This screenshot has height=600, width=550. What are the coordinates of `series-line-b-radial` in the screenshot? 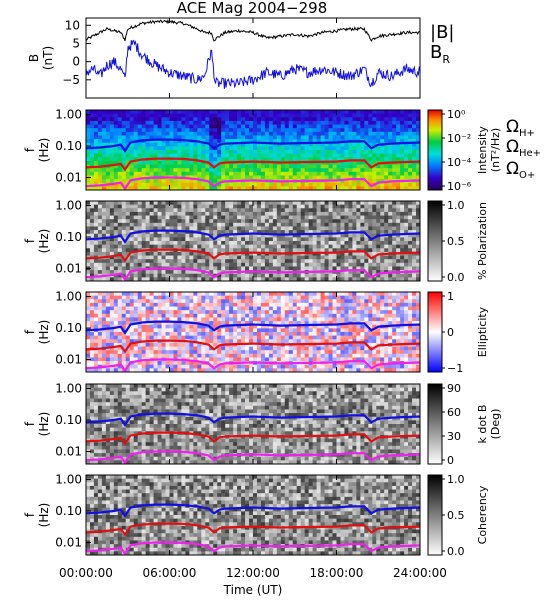 It's located at (253, 64).